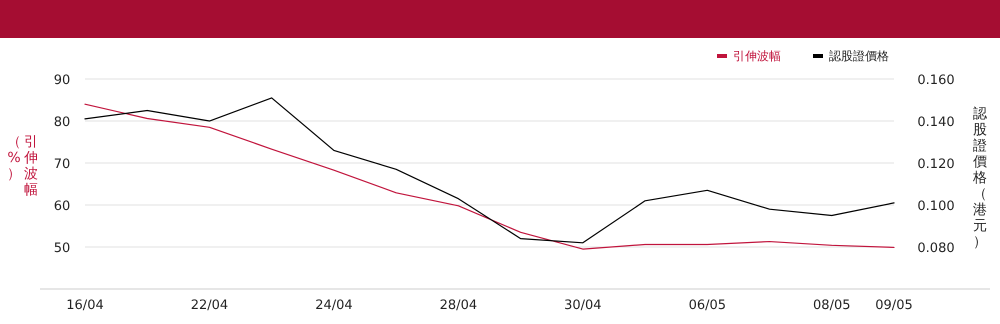 The image size is (1000, 324). What do you see at coordinates (707, 305) in the screenshot?
I see `x-tick-label: 06/05` at bounding box center [707, 305].